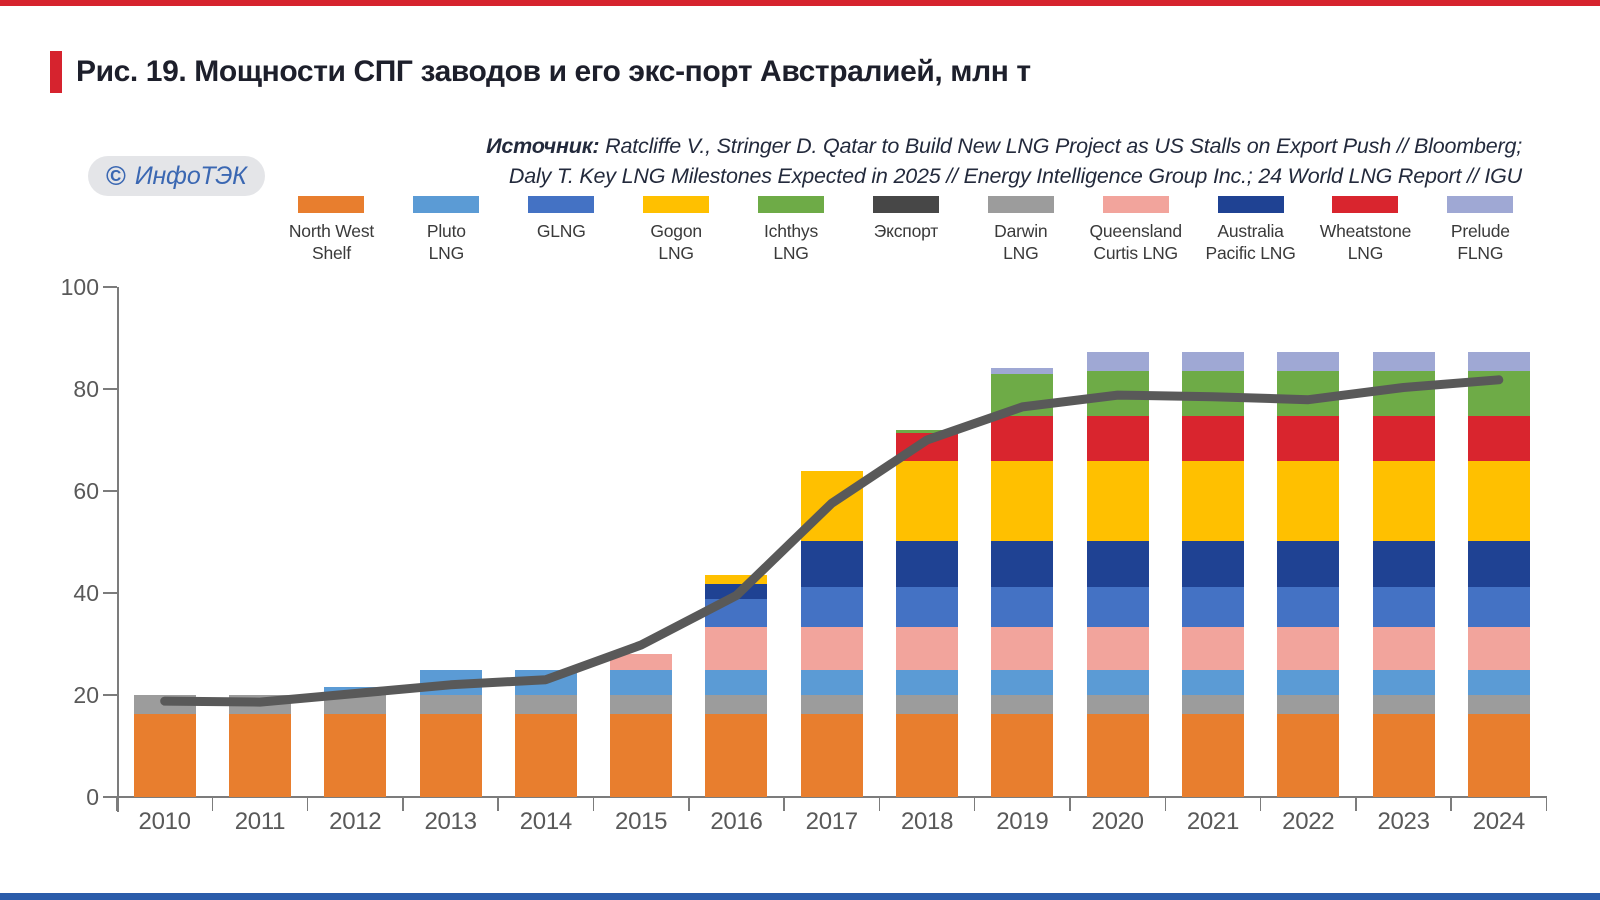 This screenshot has width=1600, height=900. What do you see at coordinates (1403, 821) in the screenshot?
I see `x-axis-year-label: 2023` at bounding box center [1403, 821].